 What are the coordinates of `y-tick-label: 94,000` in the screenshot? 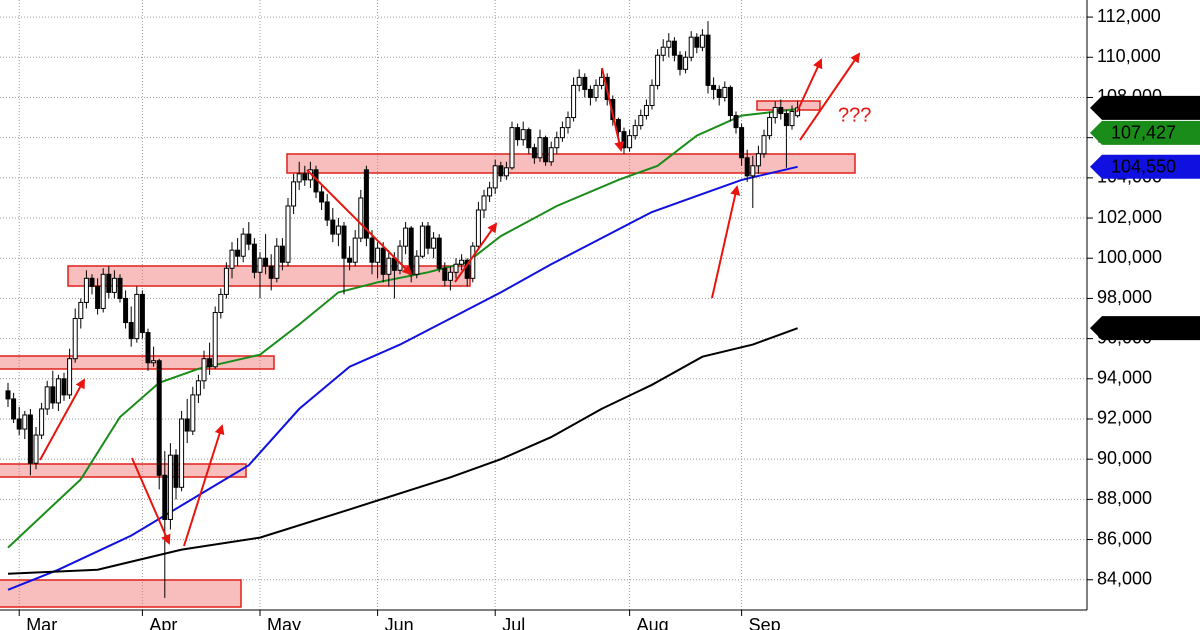 It's located at (1124, 378).